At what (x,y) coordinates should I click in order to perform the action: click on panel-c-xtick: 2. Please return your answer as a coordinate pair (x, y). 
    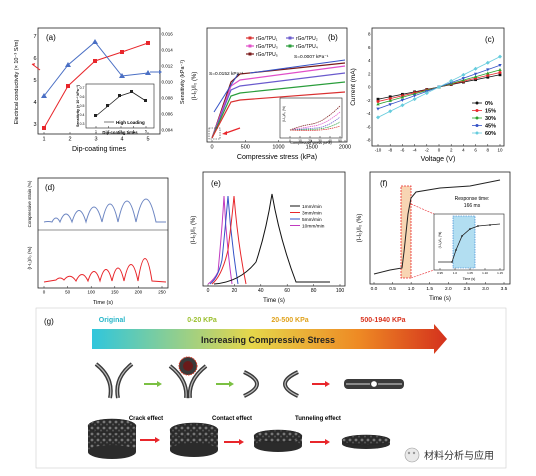
    Looking at the image, I should click on (451, 150).